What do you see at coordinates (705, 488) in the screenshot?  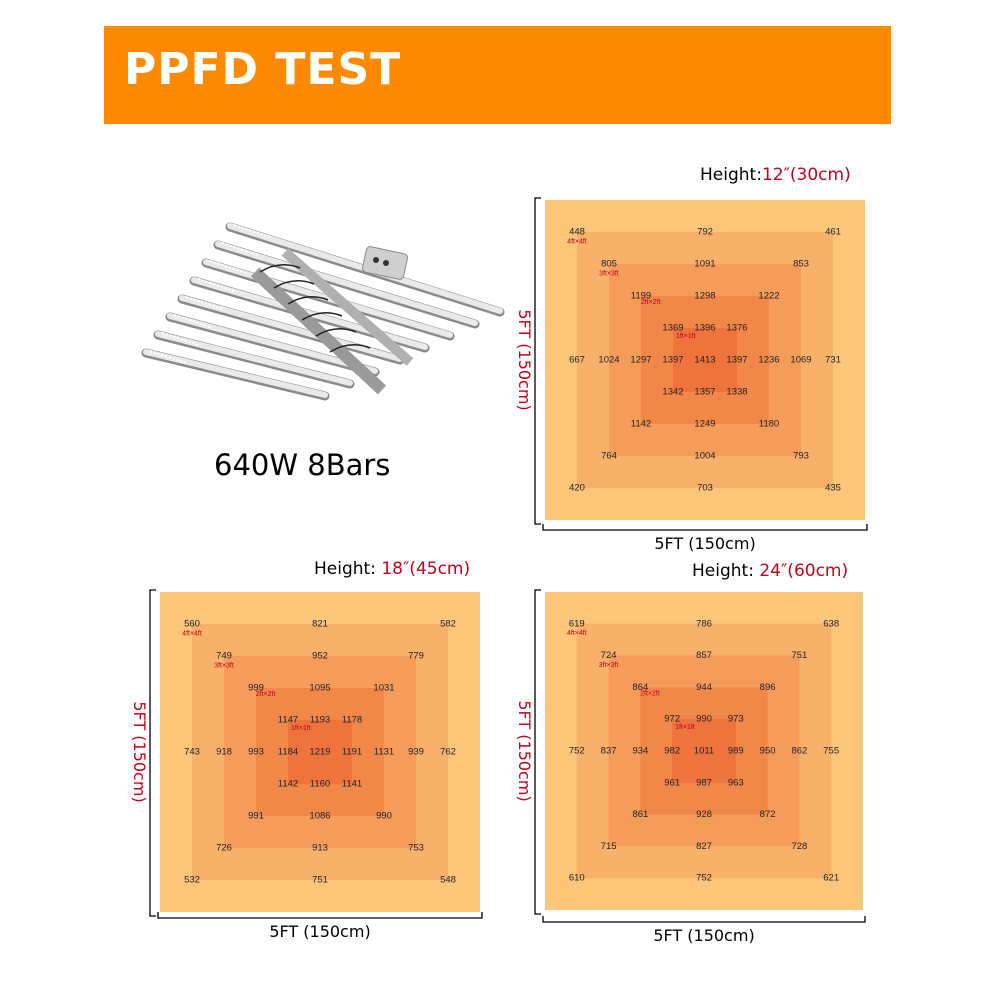 I see `ppfd-value: 703` at bounding box center [705, 488].